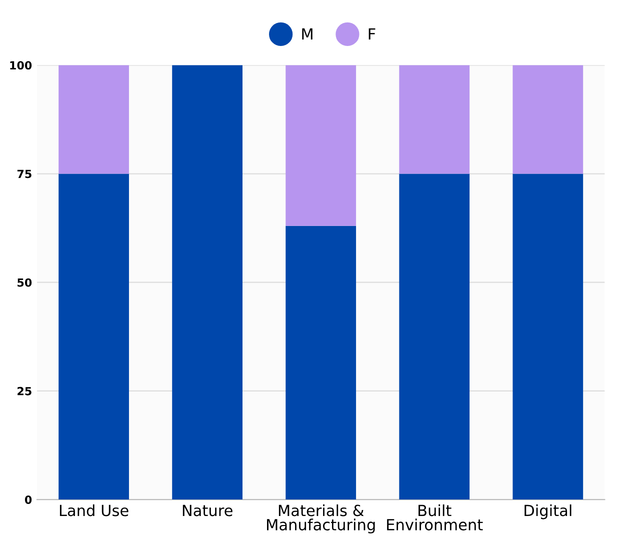 Image resolution: width=617 pixels, height=543 pixels. I want to click on y-tick-label: 50, so click(25, 282).